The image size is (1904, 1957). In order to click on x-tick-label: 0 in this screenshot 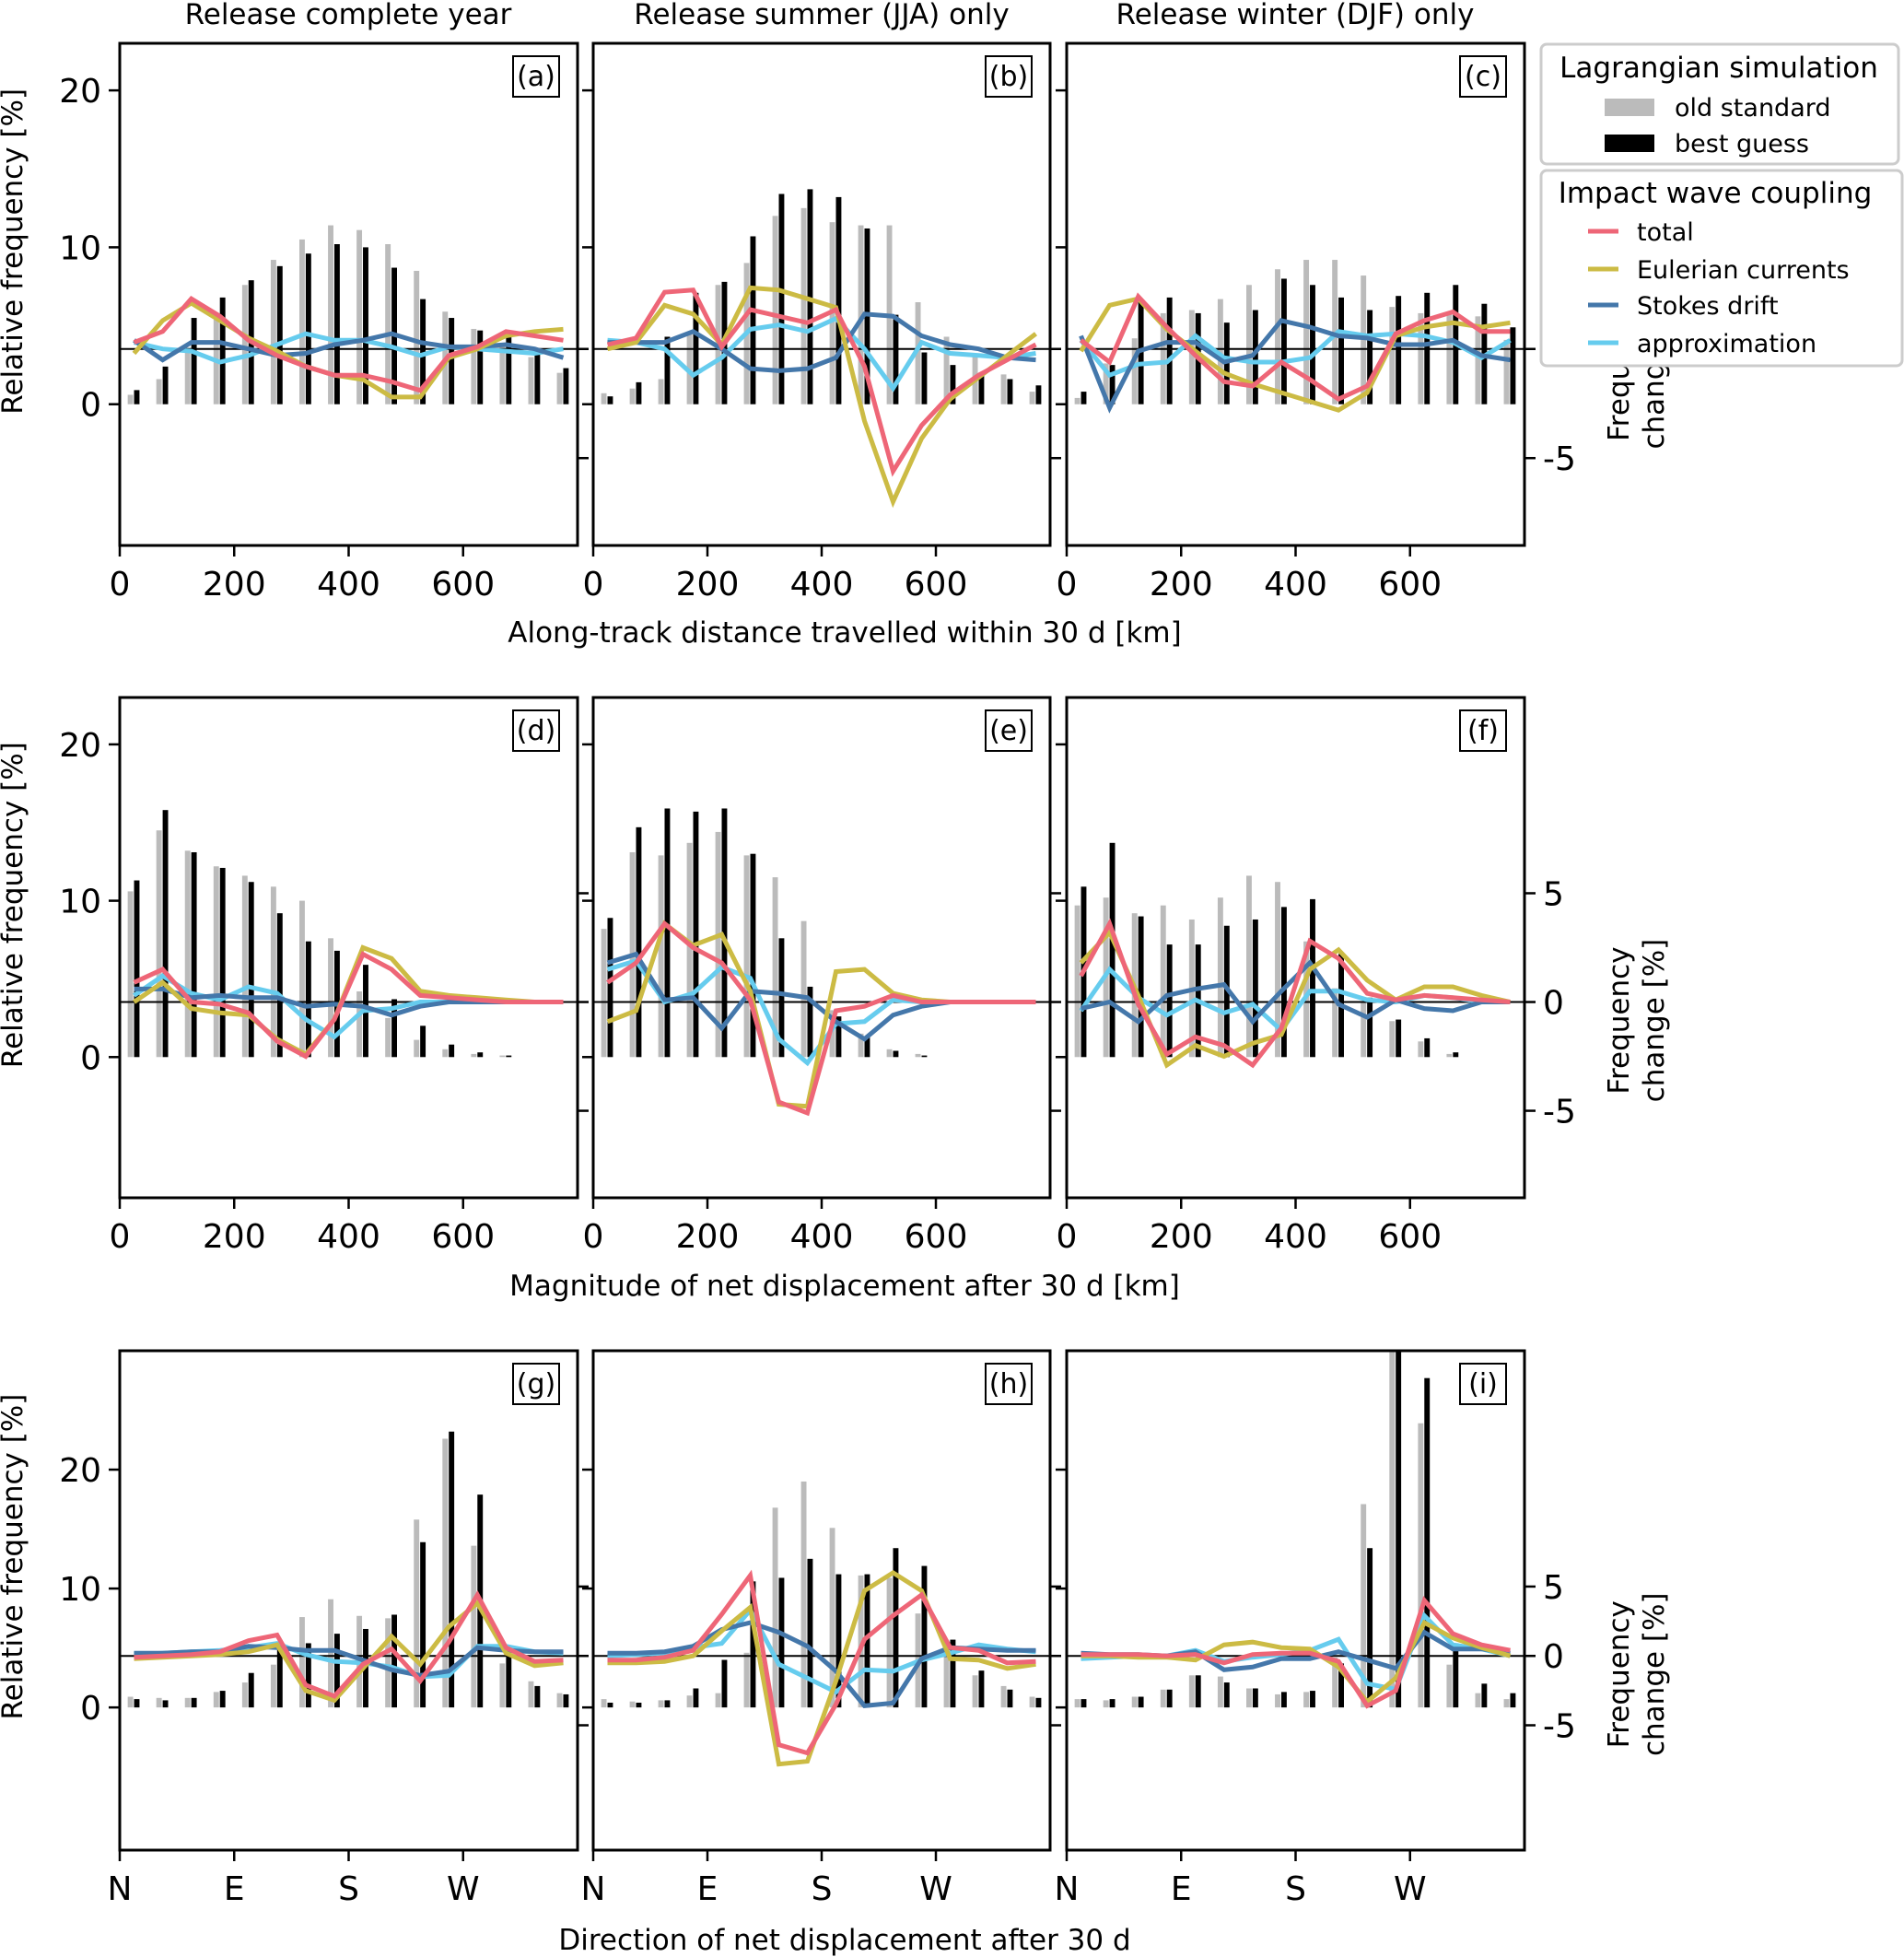, I will do `click(1067, 585)`.